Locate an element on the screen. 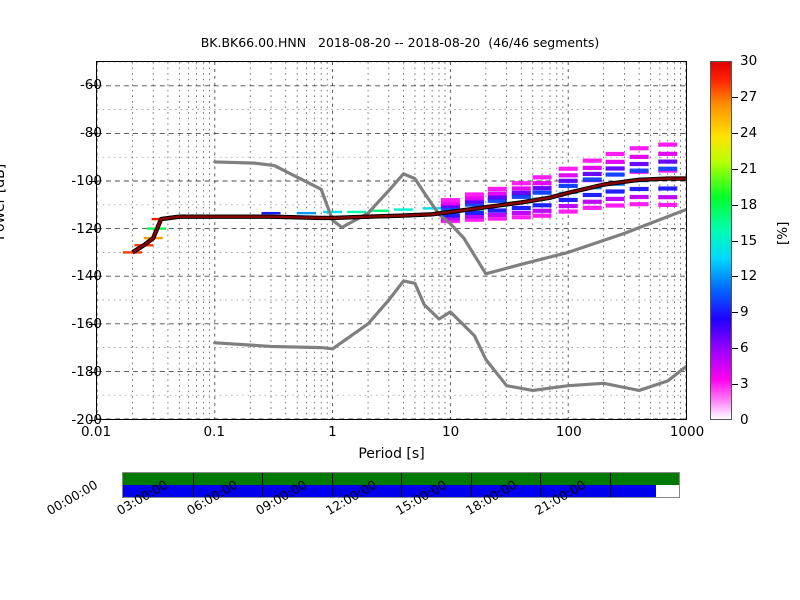  y-axis-label: Power [dB] is located at coordinates (4, 201).